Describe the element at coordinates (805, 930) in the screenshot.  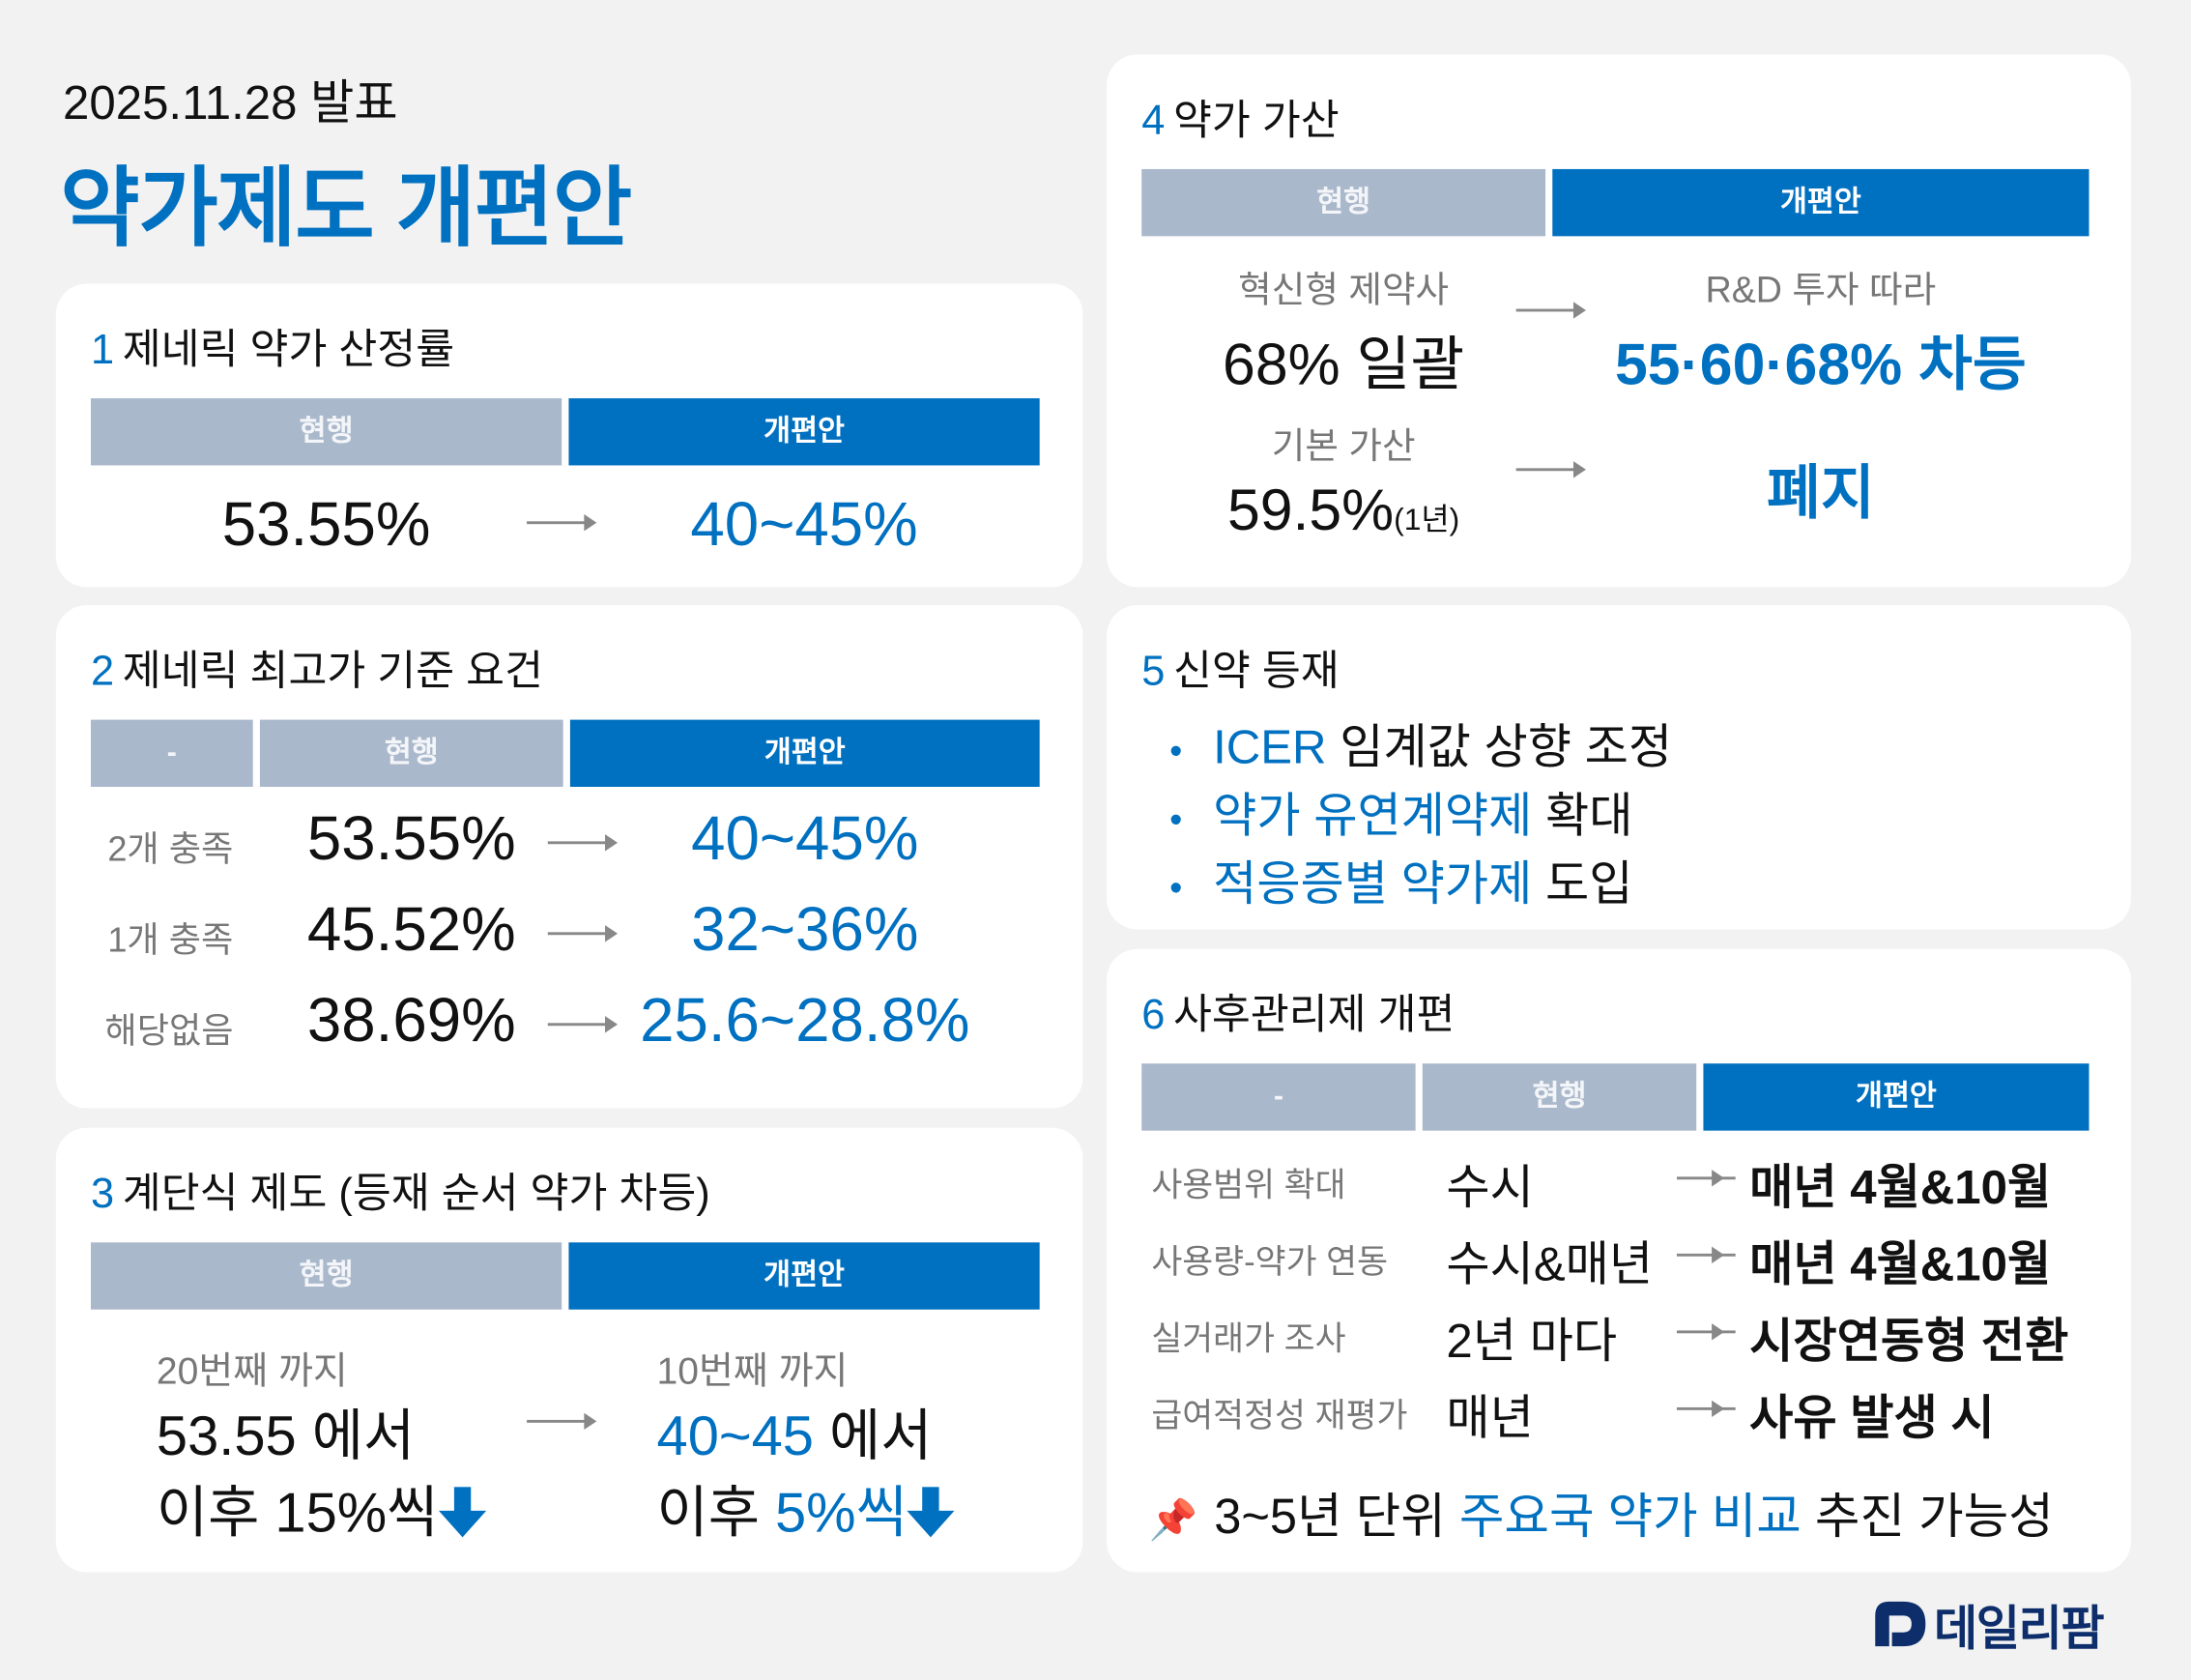
I see `reform-value: 32~36%` at that location.